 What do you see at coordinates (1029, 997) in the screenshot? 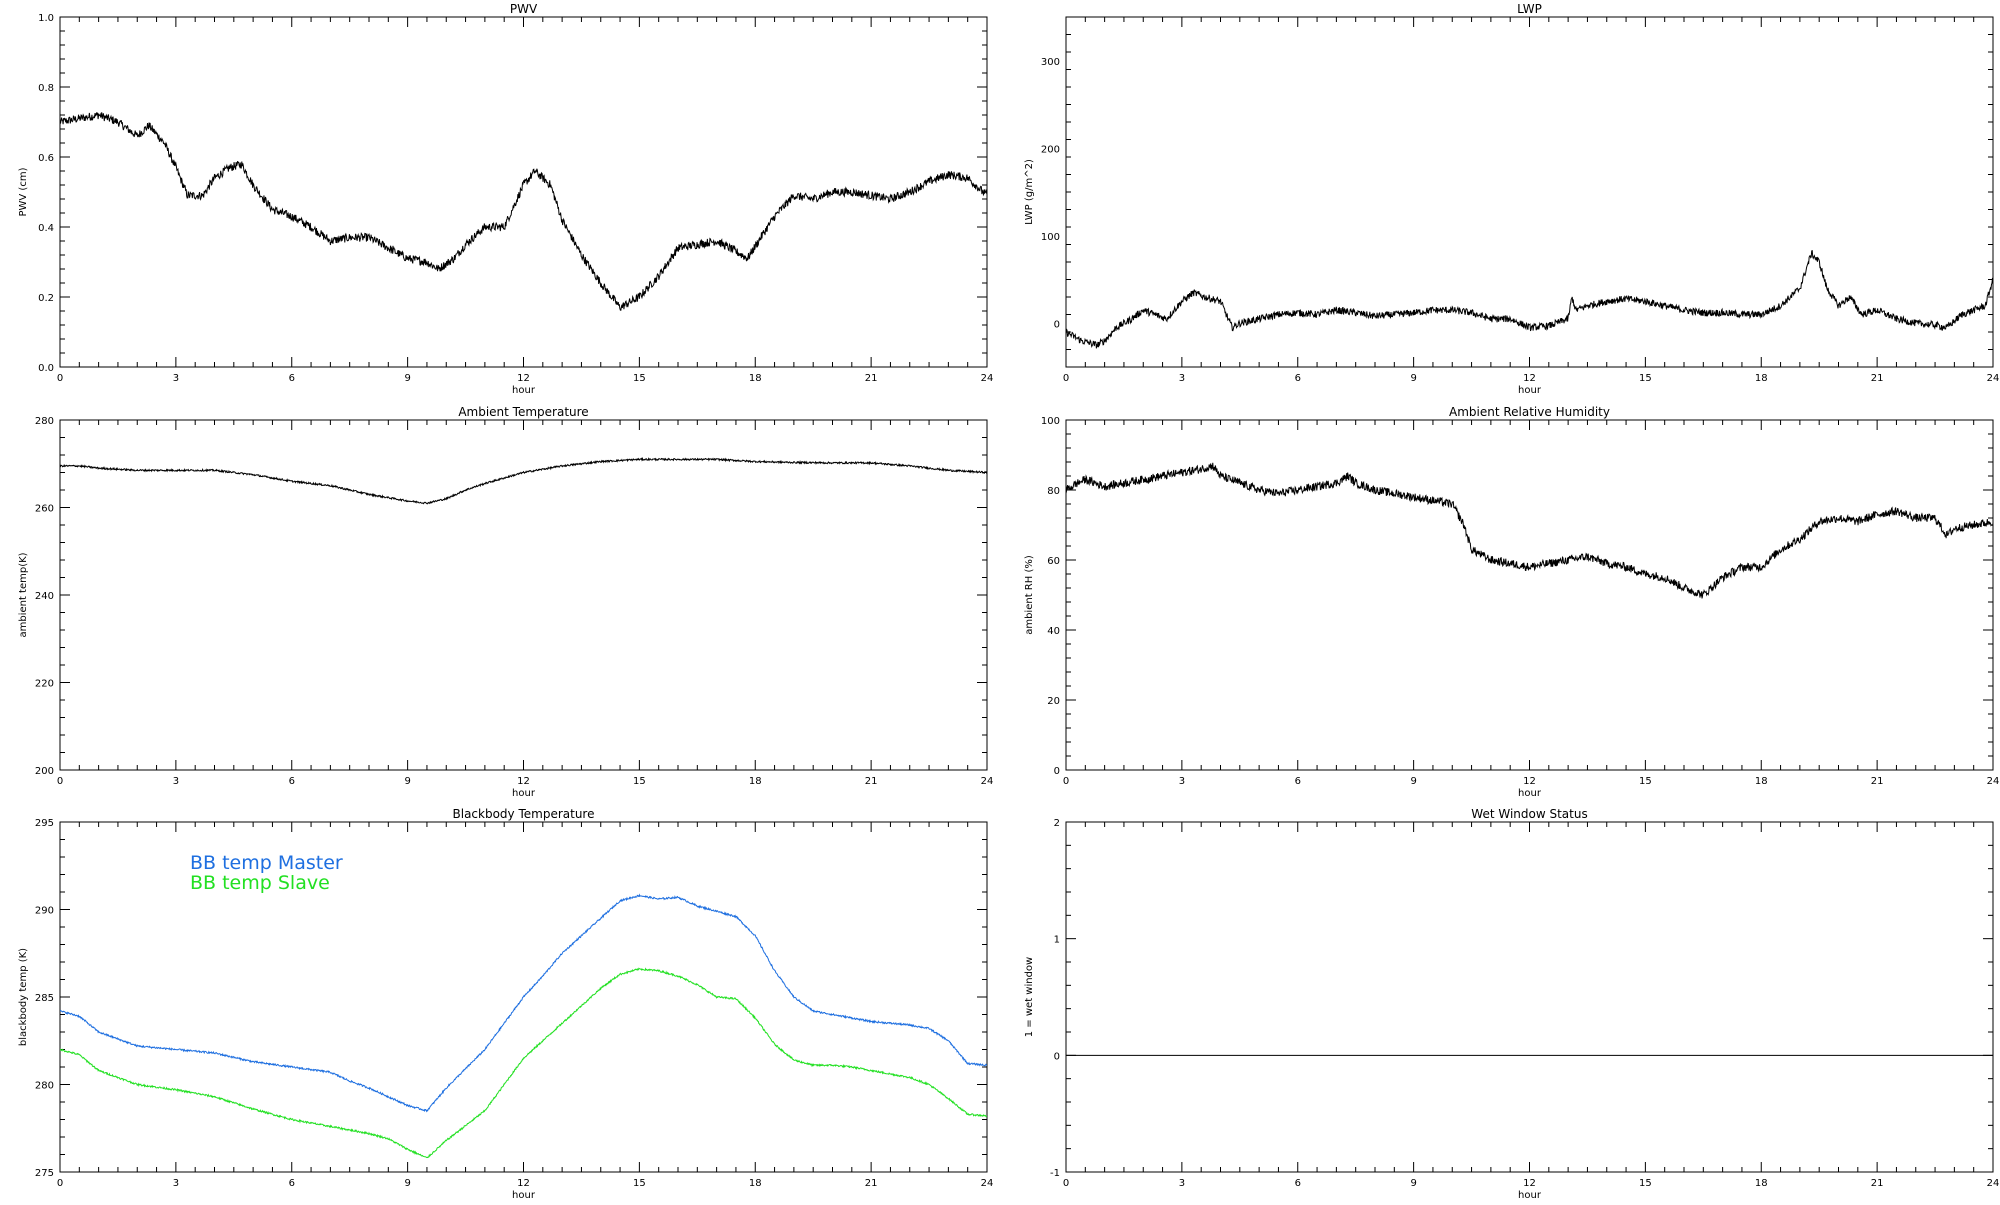
I see `y-axis-label: 1 = wet window` at bounding box center [1029, 997].